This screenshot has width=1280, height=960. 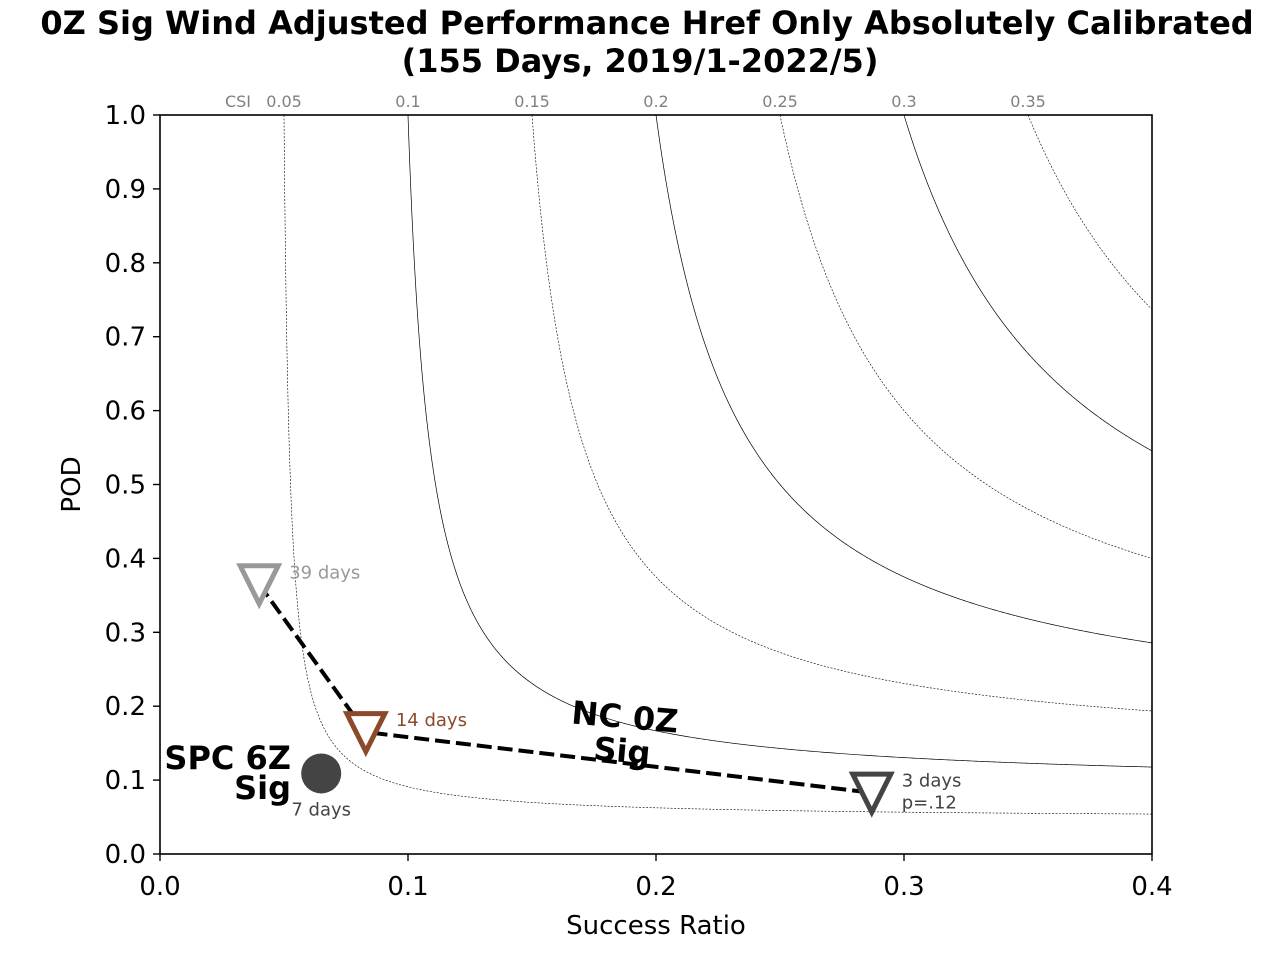 I want to click on csi-tick-label: 0.05, so click(x=284, y=101).